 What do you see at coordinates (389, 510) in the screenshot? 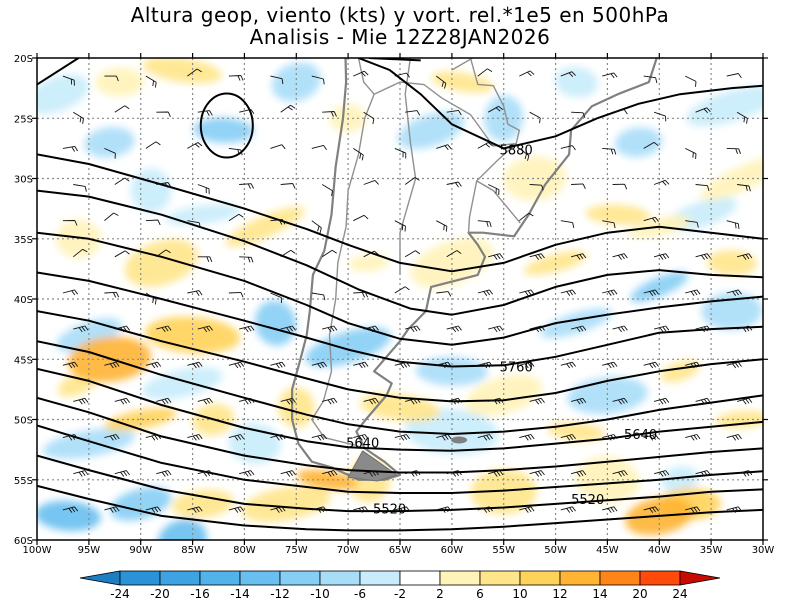
I see `contour-label: 5520` at bounding box center [389, 510].